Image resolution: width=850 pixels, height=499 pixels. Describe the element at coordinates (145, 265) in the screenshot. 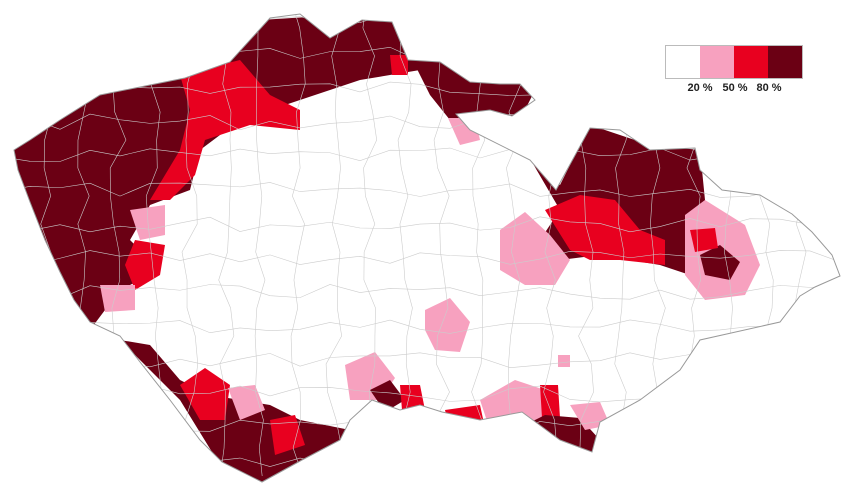

I see `region-west-red` at that location.